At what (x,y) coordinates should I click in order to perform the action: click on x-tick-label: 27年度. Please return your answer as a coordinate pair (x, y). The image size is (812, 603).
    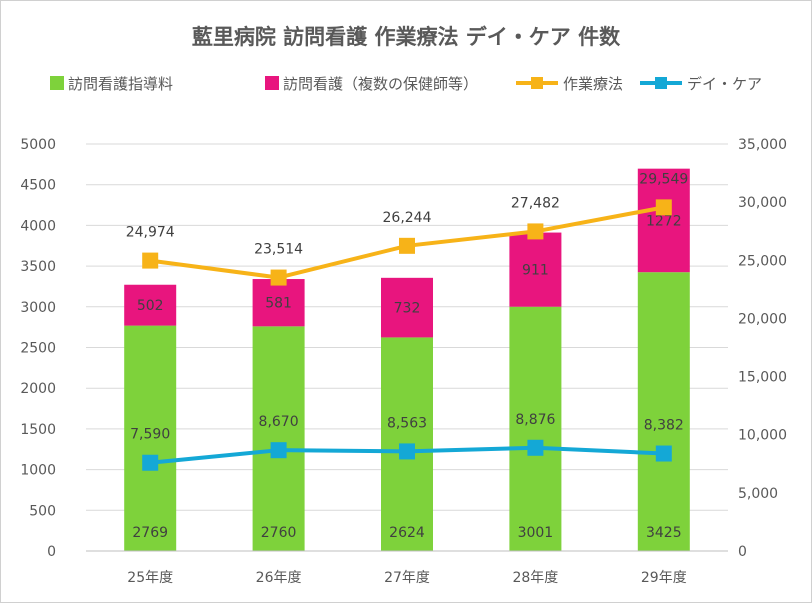
    Looking at the image, I should click on (407, 578).